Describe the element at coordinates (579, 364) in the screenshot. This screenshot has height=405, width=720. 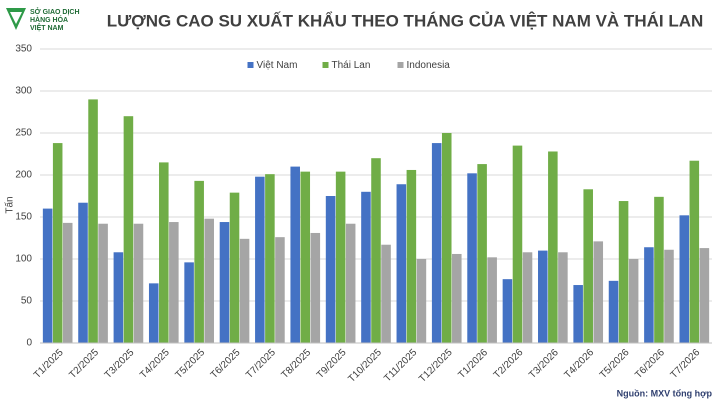
I see `x-tick-label: T4/2026` at that location.